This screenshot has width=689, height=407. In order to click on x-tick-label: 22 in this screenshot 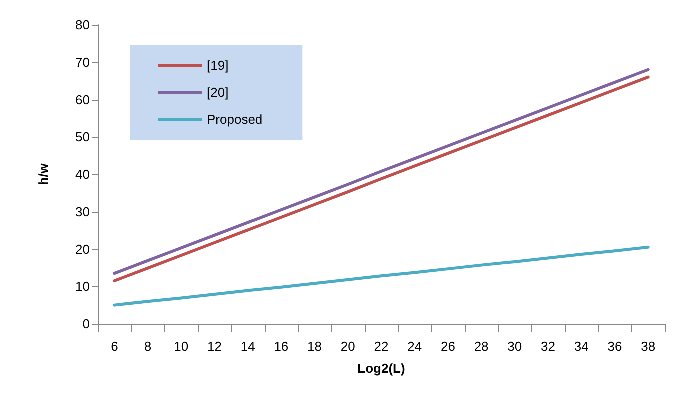, I will do `click(381, 346)`.